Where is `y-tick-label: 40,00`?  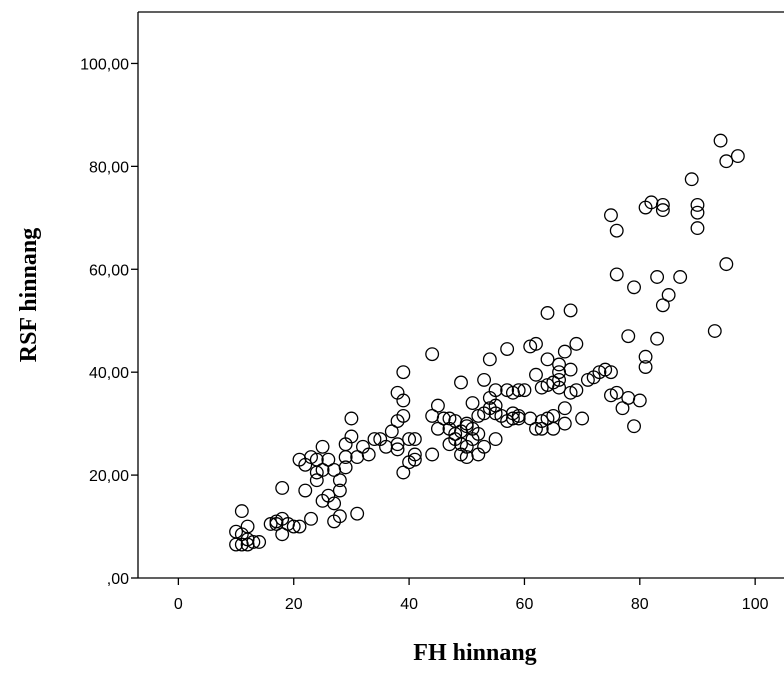 y-tick-label: 40,00 is located at coordinates (109, 373).